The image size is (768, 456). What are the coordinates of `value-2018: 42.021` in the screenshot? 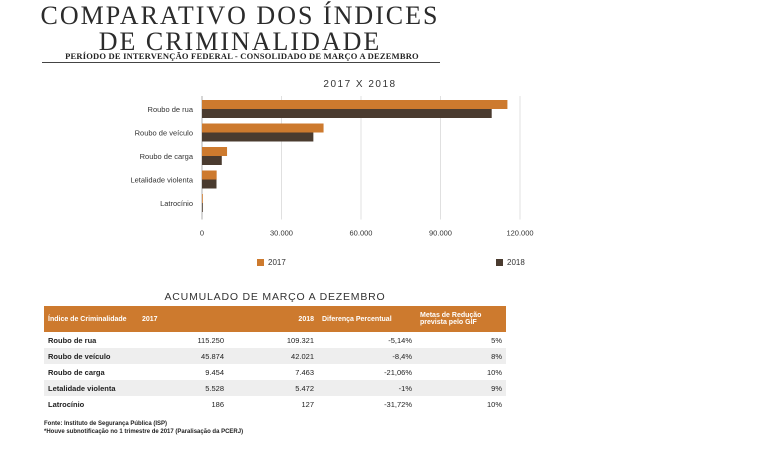 It's located at (273, 356).